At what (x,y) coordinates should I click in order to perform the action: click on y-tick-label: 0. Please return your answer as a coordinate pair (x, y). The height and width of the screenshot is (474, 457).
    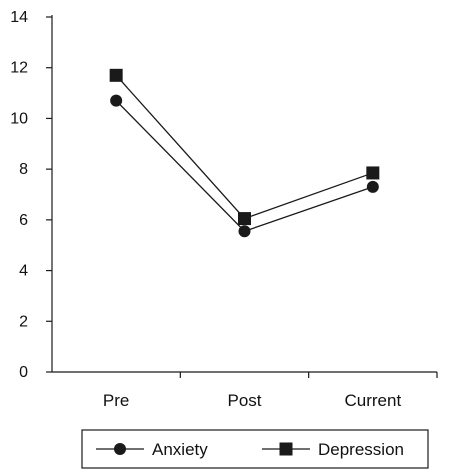
    Looking at the image, I should click on (23, 372).